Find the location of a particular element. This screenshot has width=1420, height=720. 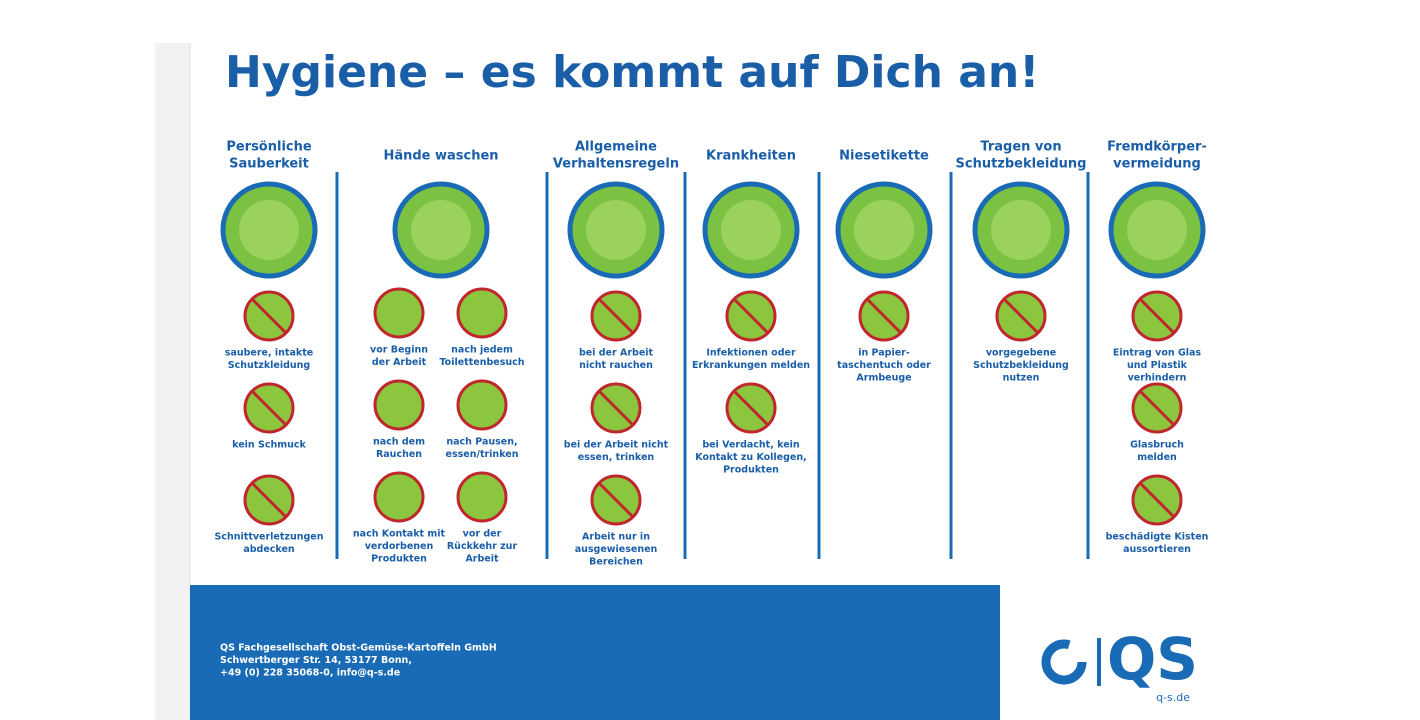

item-label: nutzen is located at coordinates (1021, 378).